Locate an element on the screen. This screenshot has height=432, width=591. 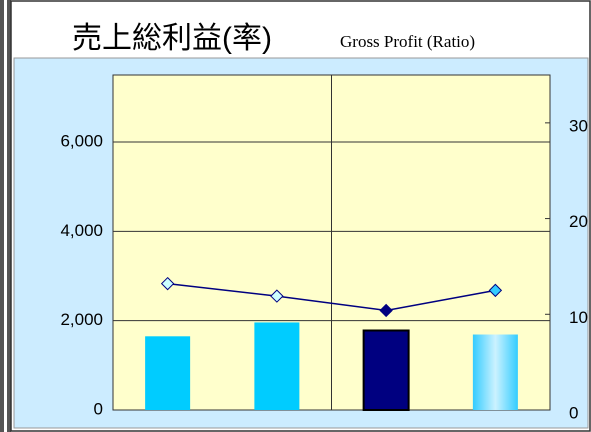
y2-tick-label: 30 is located at coordinates (578, 125).